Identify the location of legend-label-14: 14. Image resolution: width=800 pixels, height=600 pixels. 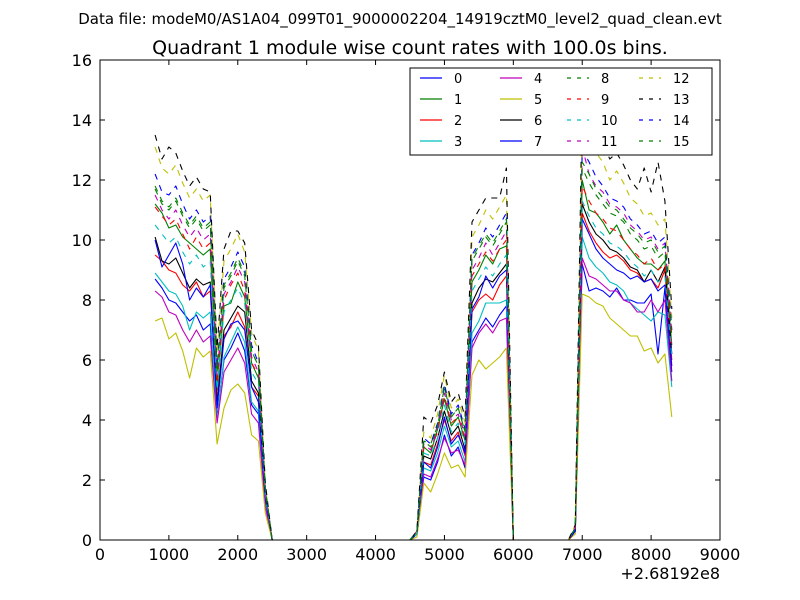
(681, 121).